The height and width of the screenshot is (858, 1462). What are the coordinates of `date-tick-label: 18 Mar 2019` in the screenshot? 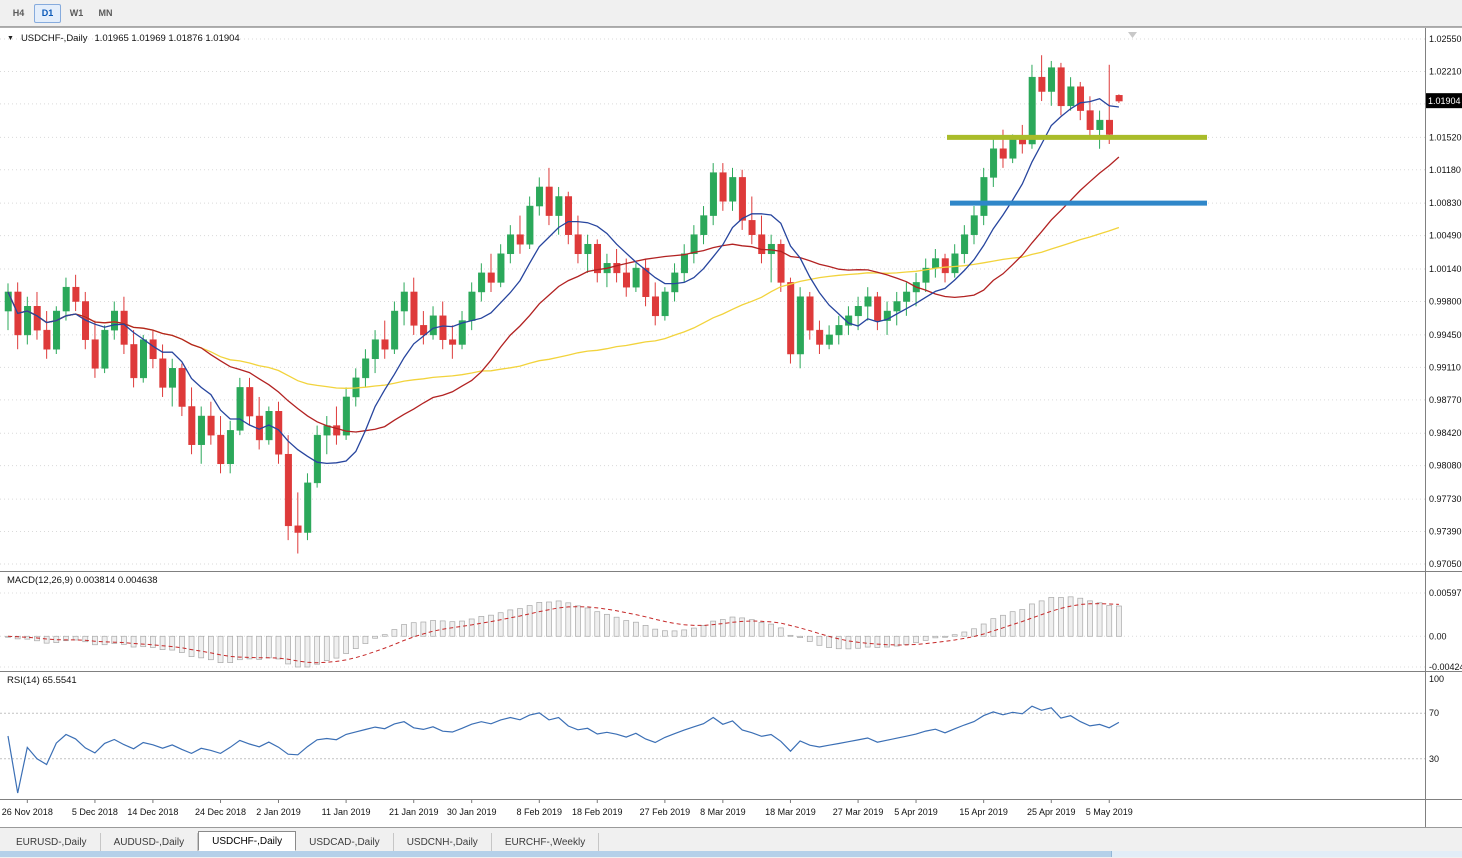 It's located at (790, 812).